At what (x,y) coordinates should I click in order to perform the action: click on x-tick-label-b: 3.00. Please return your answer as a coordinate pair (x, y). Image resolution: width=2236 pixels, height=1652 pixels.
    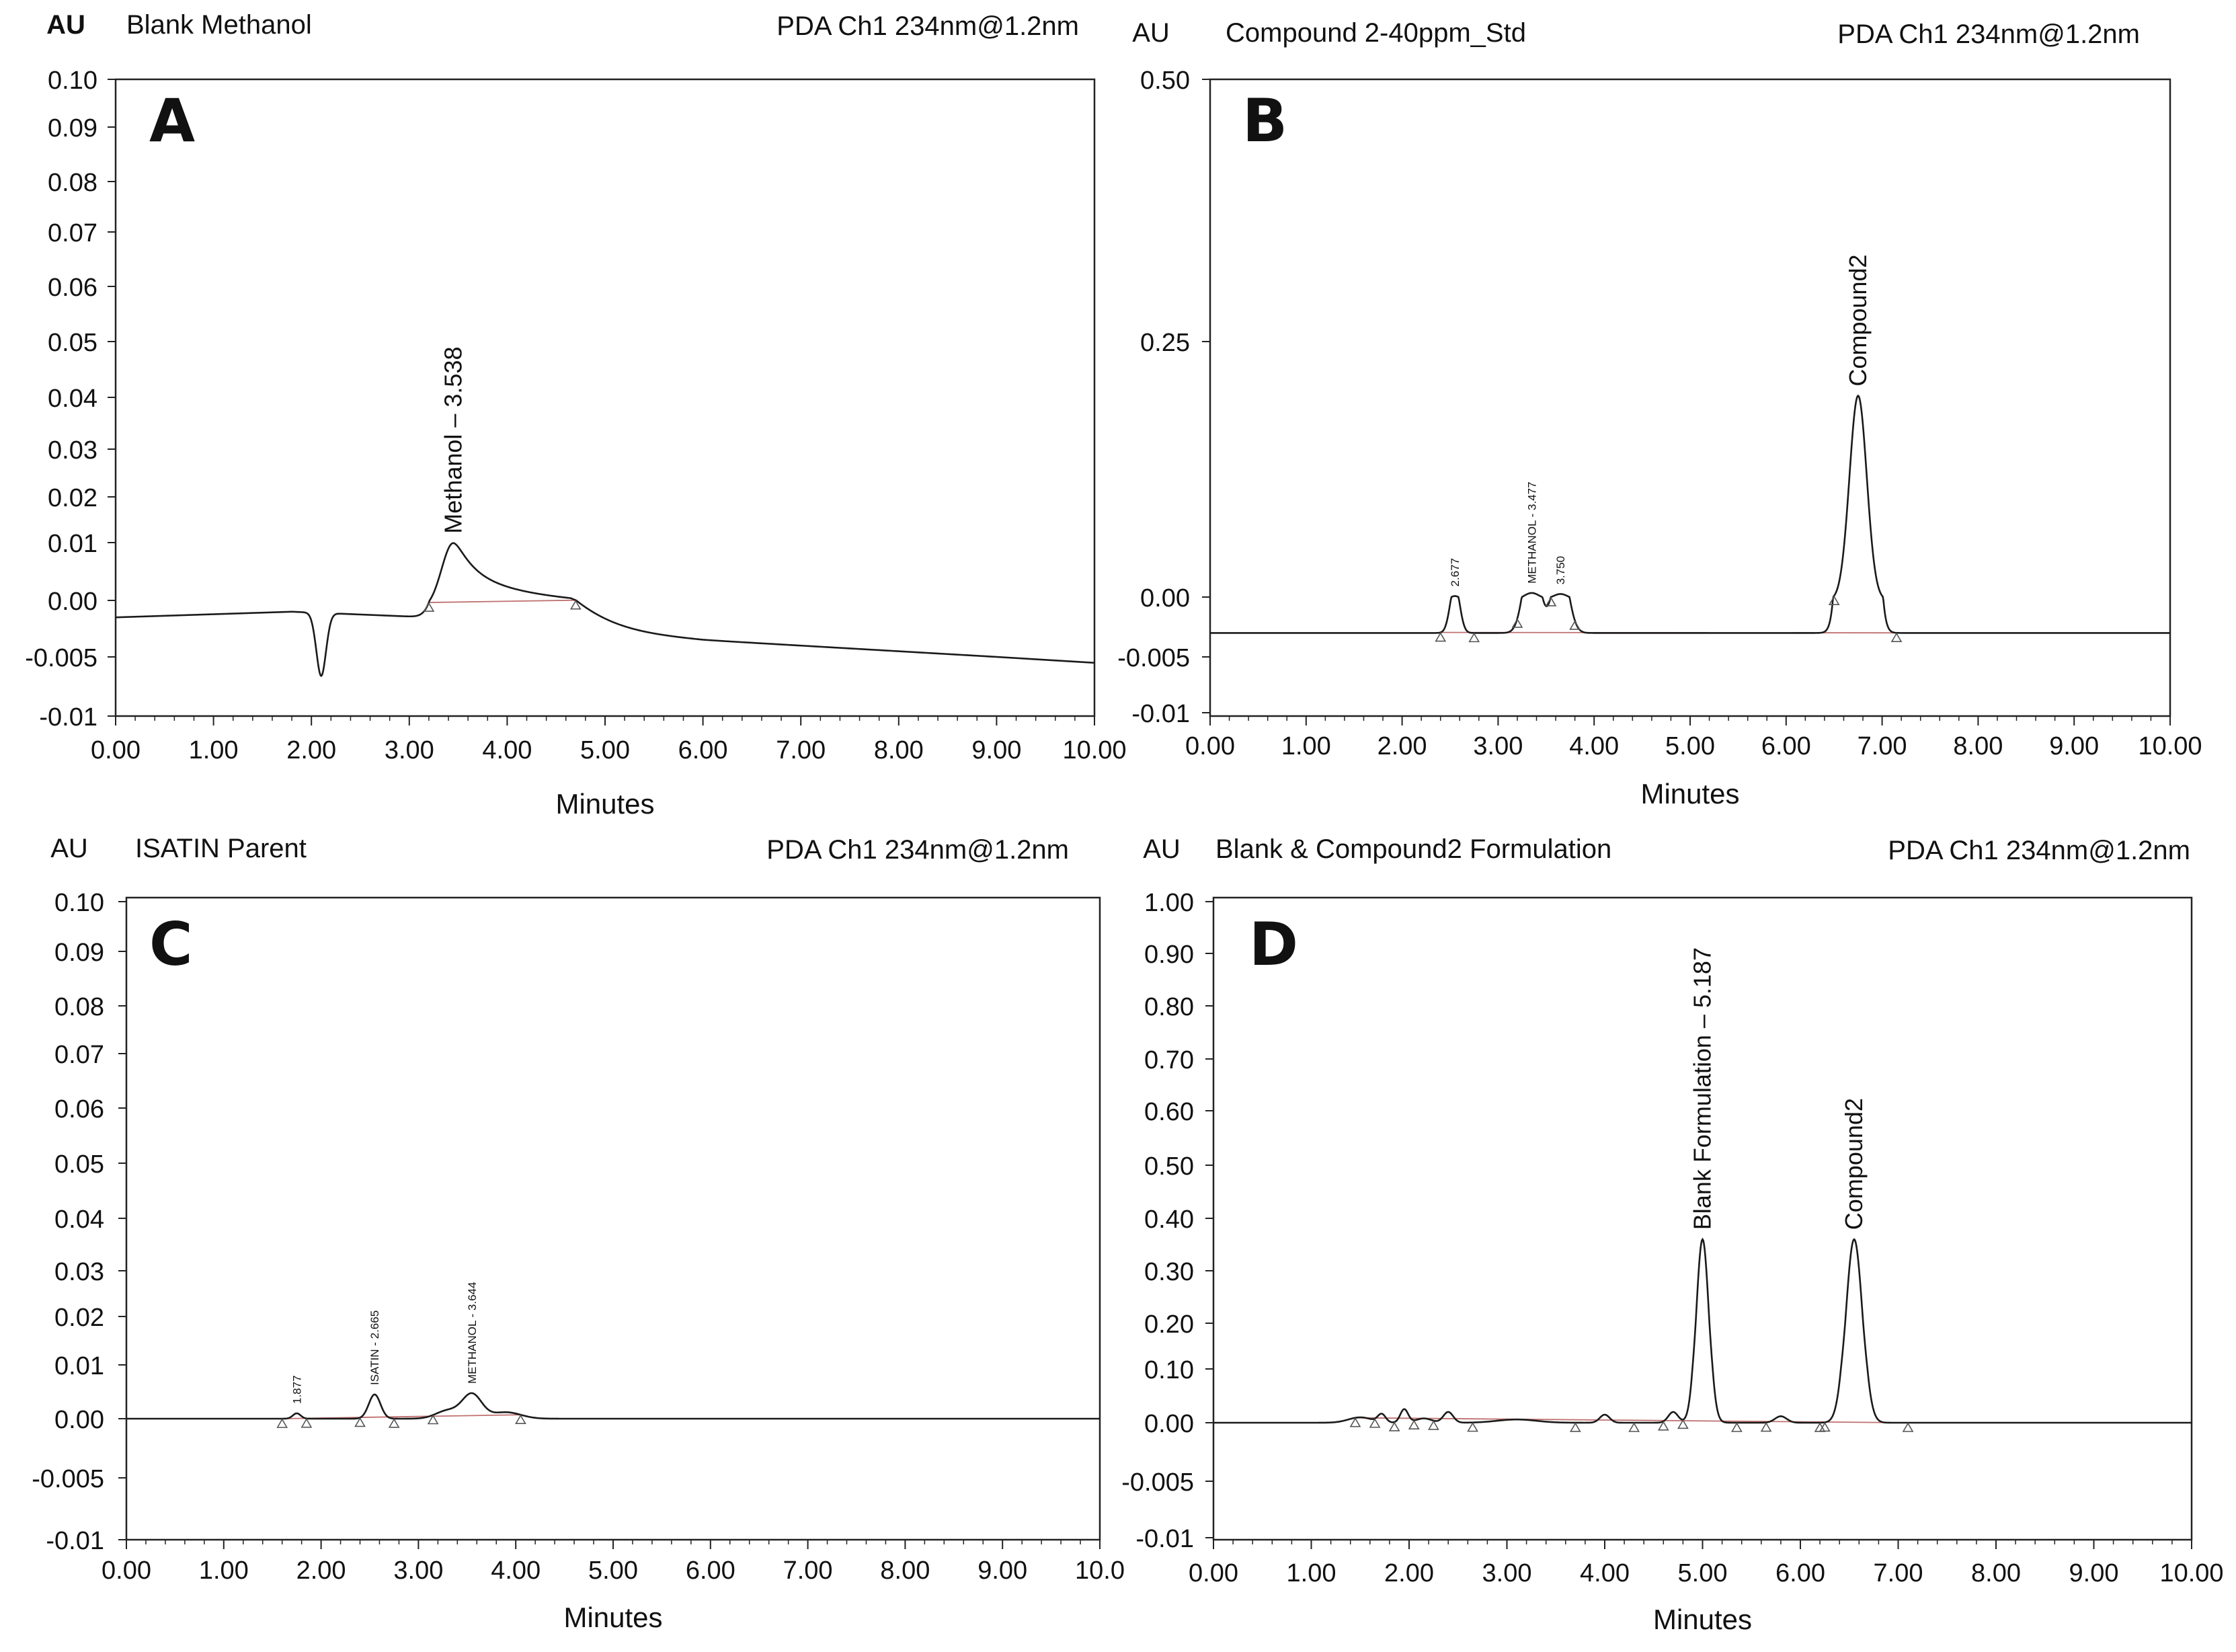
    Looking at the image, I should click on (1498, 746).